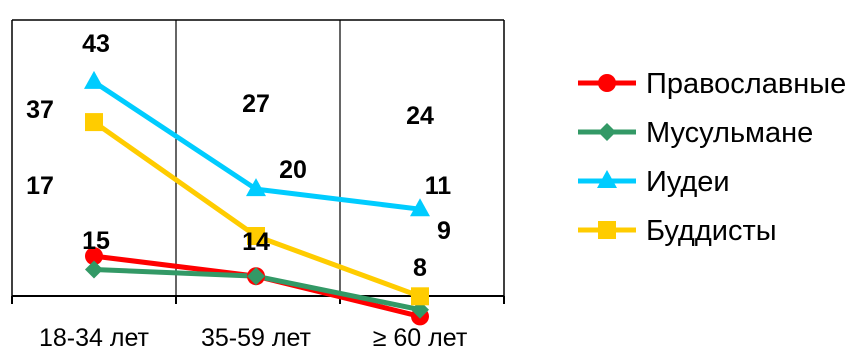 The width and height of the screenshot is (860, 356). I want to click on x-tick-label-1: 18-34 лет, so click(94, 338).